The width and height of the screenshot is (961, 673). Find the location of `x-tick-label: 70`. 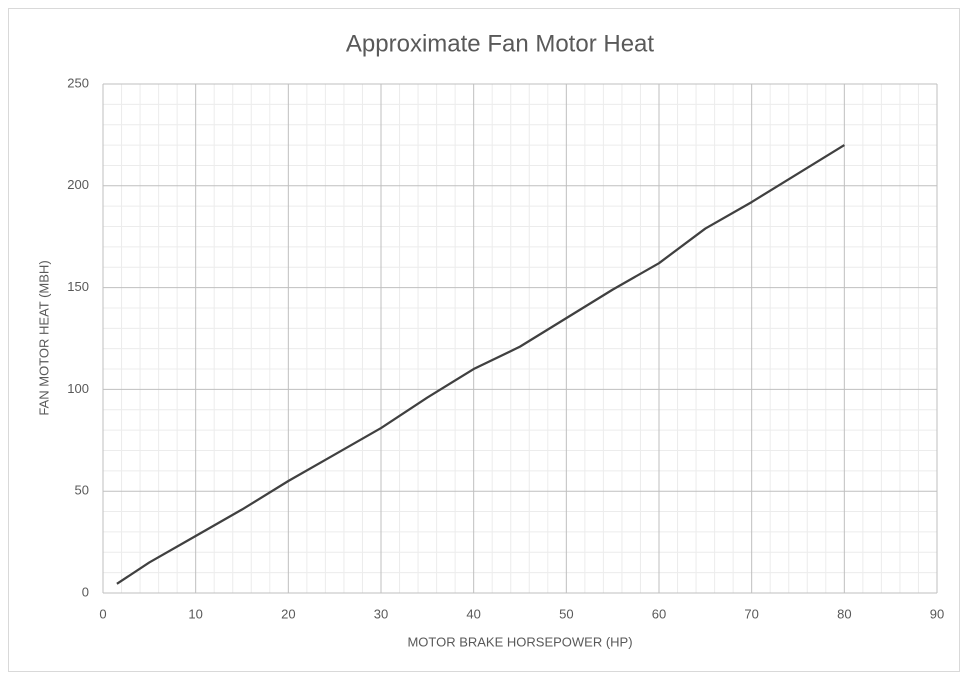

x-tick-label: 70 is located at coordinates (751, 613).